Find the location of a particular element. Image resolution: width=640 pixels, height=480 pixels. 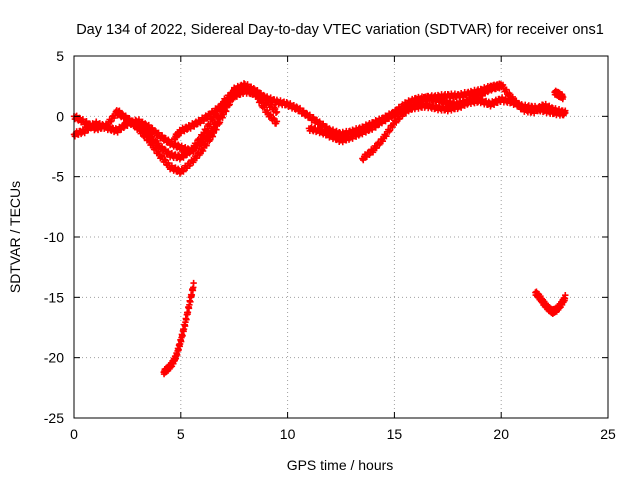

y-tick-label: -15 is located at coordinates (54, 297).